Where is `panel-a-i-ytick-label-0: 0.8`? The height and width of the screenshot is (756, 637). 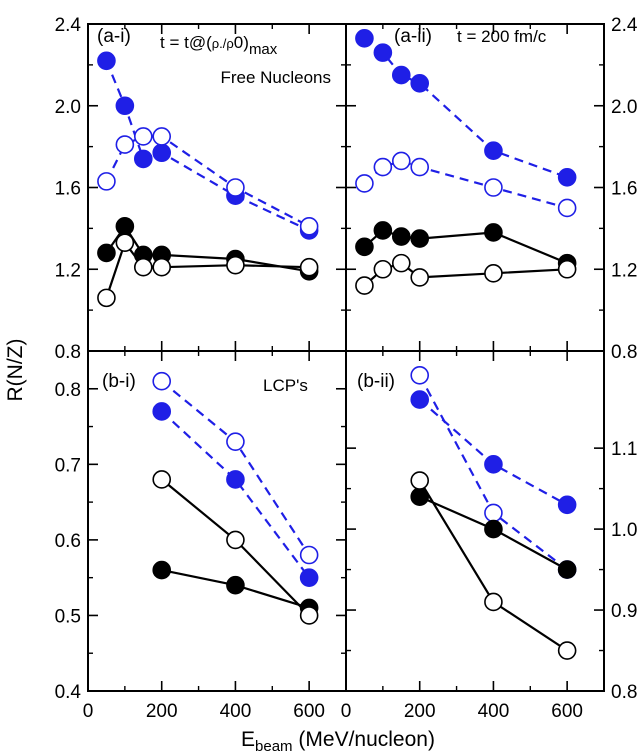
panel-a-i-ytick-label-0: 0.8 is located at coordinates (68, 352).